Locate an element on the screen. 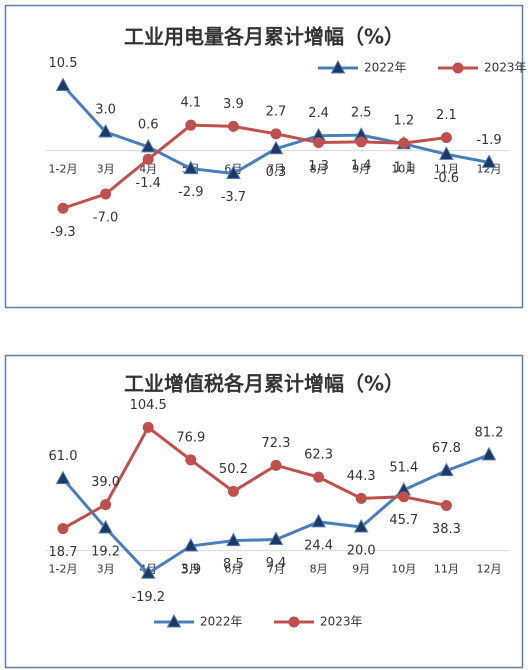  data-label: 9.4 is located at coordinates (276, 563).